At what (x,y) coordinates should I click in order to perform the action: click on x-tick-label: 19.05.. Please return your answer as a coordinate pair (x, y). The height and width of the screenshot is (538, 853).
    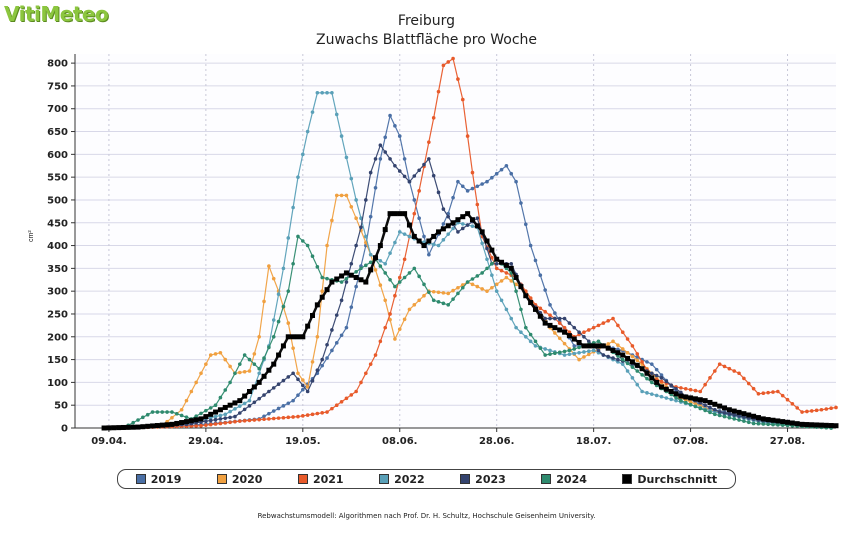
    Looking at the image, I should click on (302, 441).